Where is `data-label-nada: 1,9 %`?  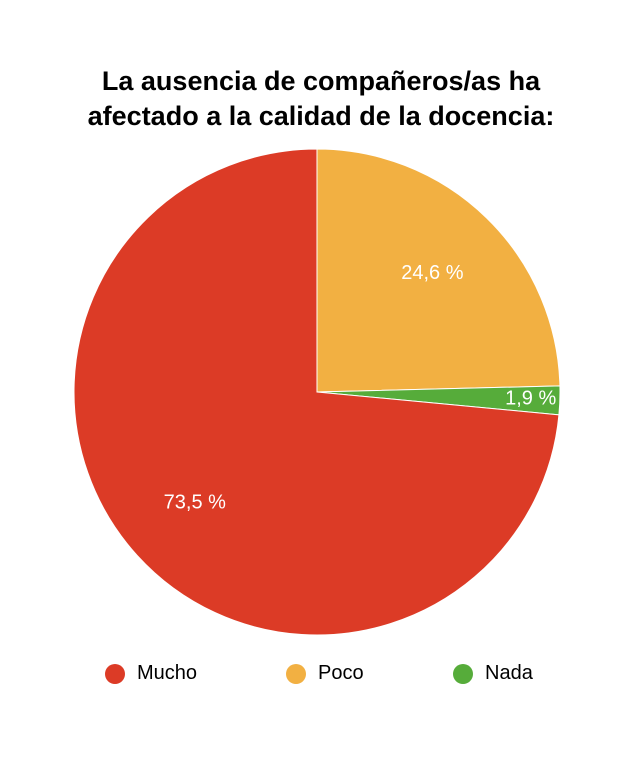
data-label-nada: 1,9 % is located at coordinates (530, 399).